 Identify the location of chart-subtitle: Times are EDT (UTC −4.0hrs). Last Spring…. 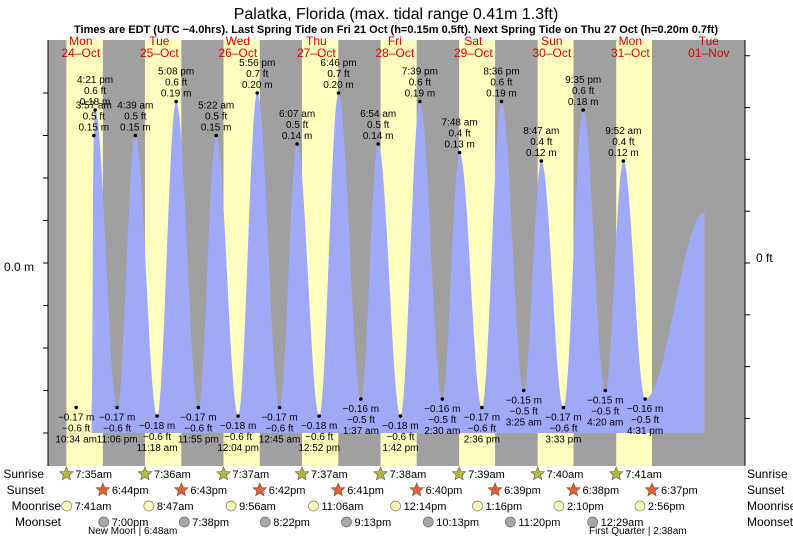
(396, 30).